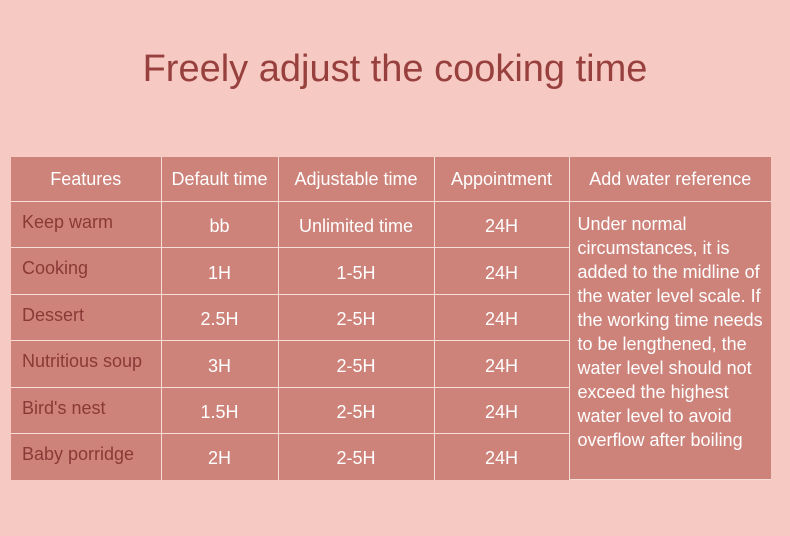  Describe the element at coordinates (219, 317) in the screenshot. I see `default-time-cell: 2.5H` at that location.